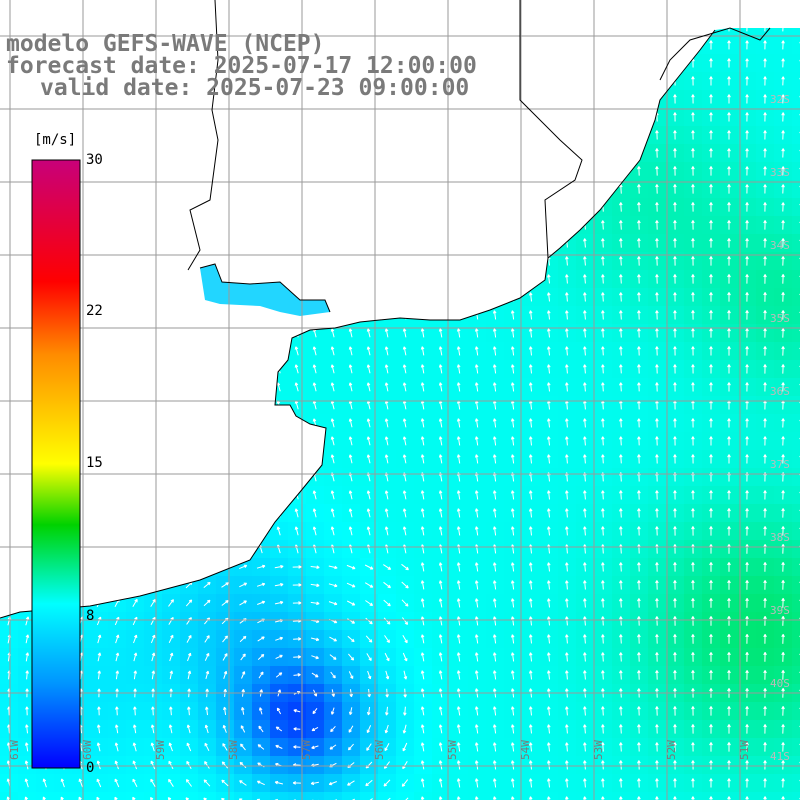  Describe the element at coordinates (744, 750) in the screenshot. I see `lon-label: 51W` at that location.